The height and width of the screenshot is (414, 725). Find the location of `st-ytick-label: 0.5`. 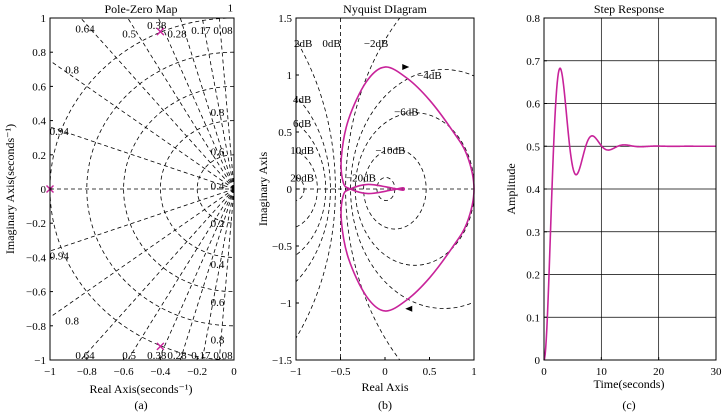

st-ytick-label: 0.5 is located at coordinates (533, 147).